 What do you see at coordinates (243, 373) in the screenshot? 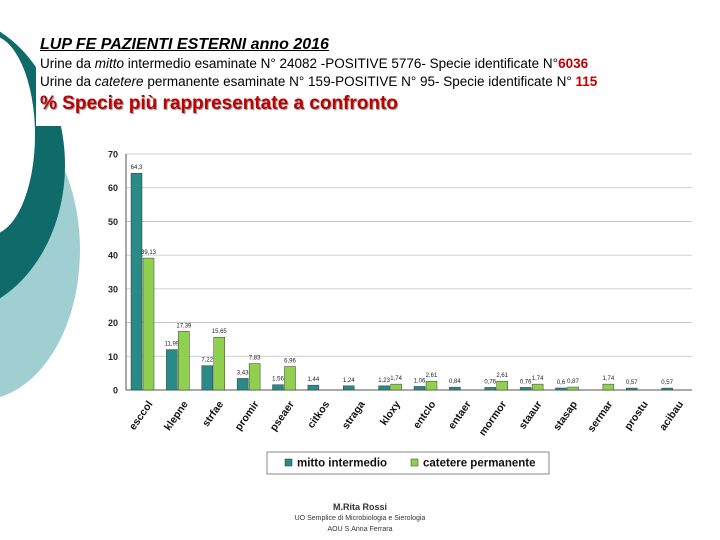
I see `data-label: 3,43` at bounding box center [243, 373].